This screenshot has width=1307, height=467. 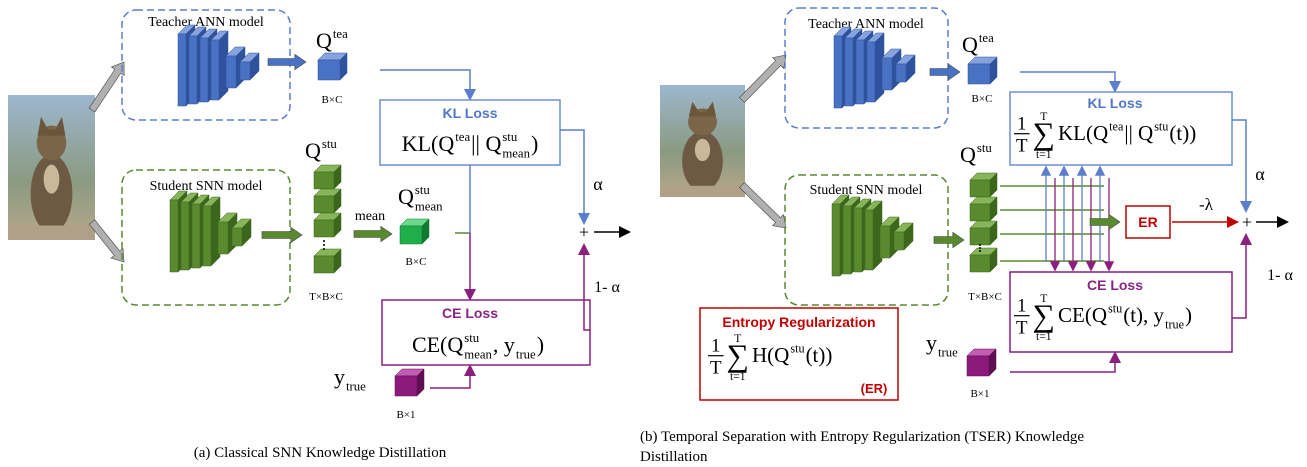 I want to click on formula-text: y, so click(x=339, y=376).